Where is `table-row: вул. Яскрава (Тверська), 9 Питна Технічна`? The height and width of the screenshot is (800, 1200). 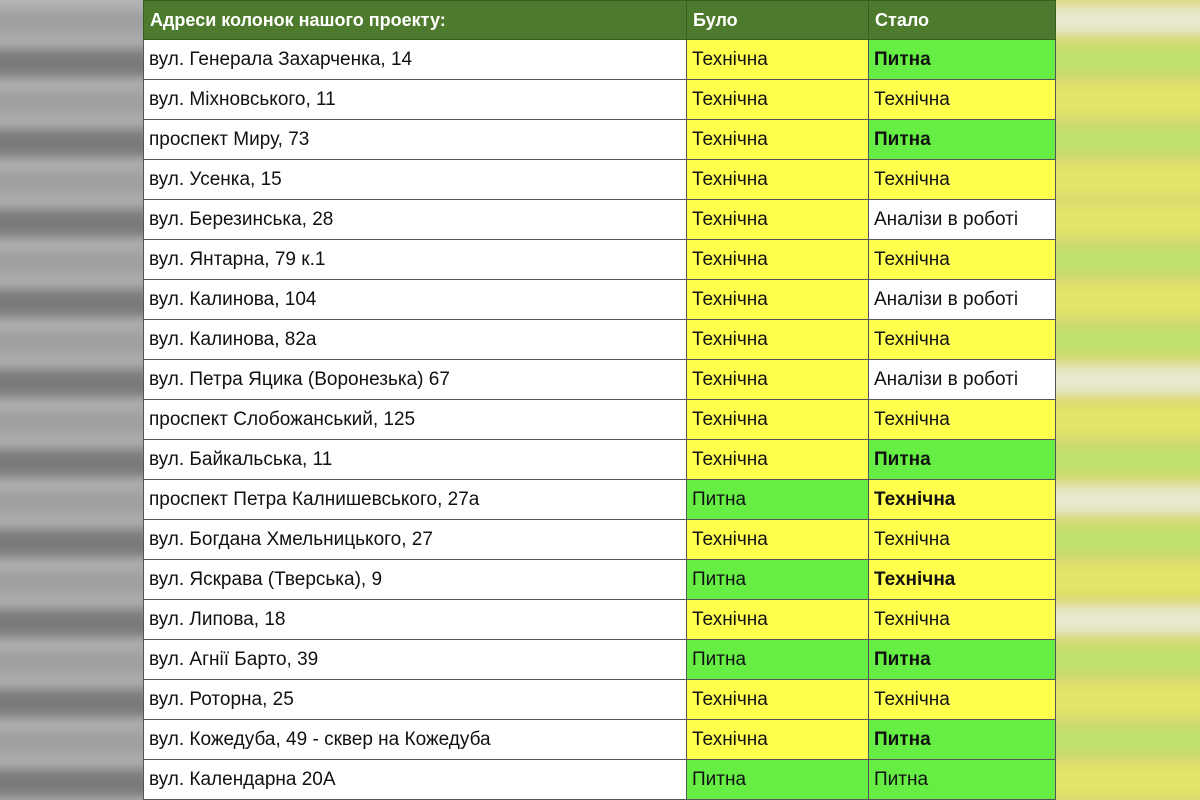 table-row: вул. Яскрава (Тверська), 9 Питна Технічна is located at coordinates (599, 579).